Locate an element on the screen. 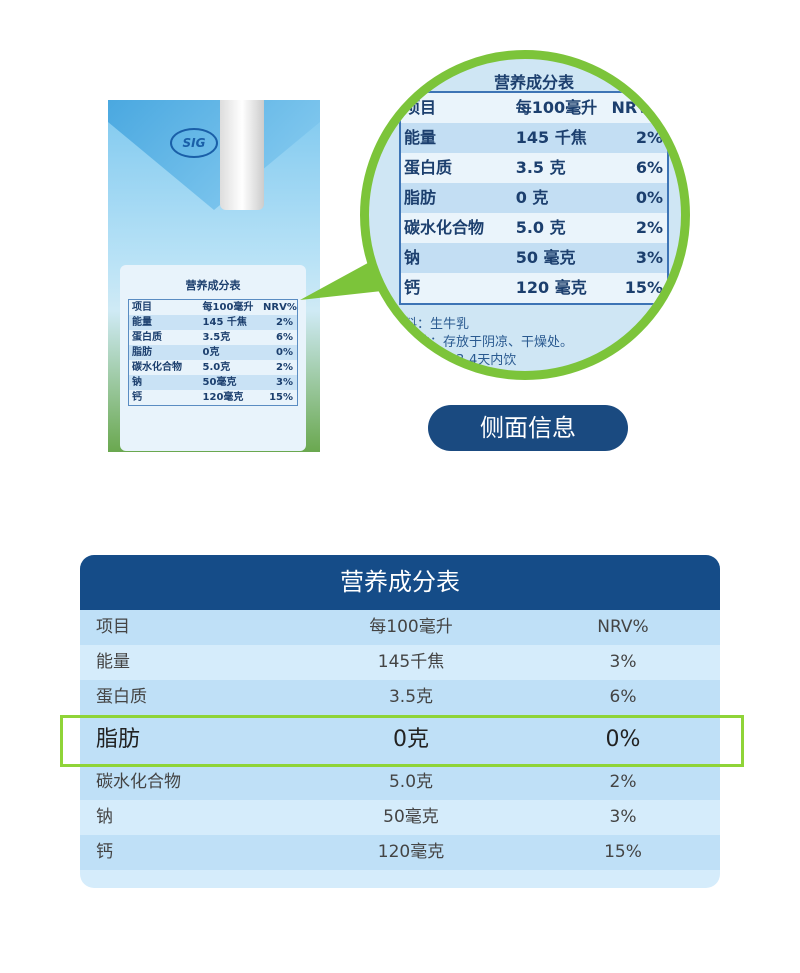 The width and height of the screenshot is (800, 973). table-row: 钙 120 毫克 15% is located at coordinates (534, 288).